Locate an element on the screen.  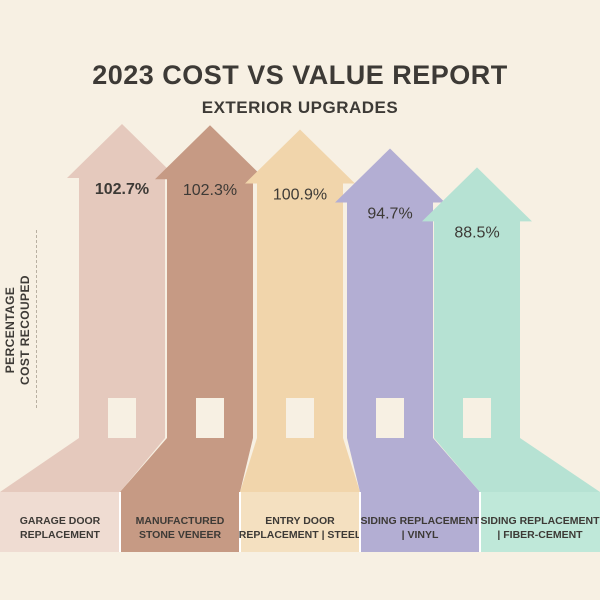
value-label-3: 100.9% is located at coordinates (300, 195).